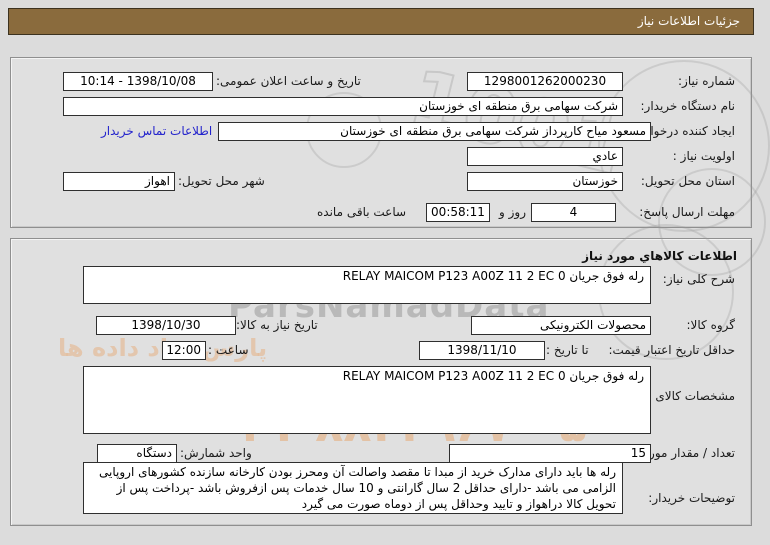 This screenshot has height=545, width=770. Describe the element at coordinates (277, 325) in the screenshot. I see `need-date-label: تاریخ نیاز به کالا:` at that location.